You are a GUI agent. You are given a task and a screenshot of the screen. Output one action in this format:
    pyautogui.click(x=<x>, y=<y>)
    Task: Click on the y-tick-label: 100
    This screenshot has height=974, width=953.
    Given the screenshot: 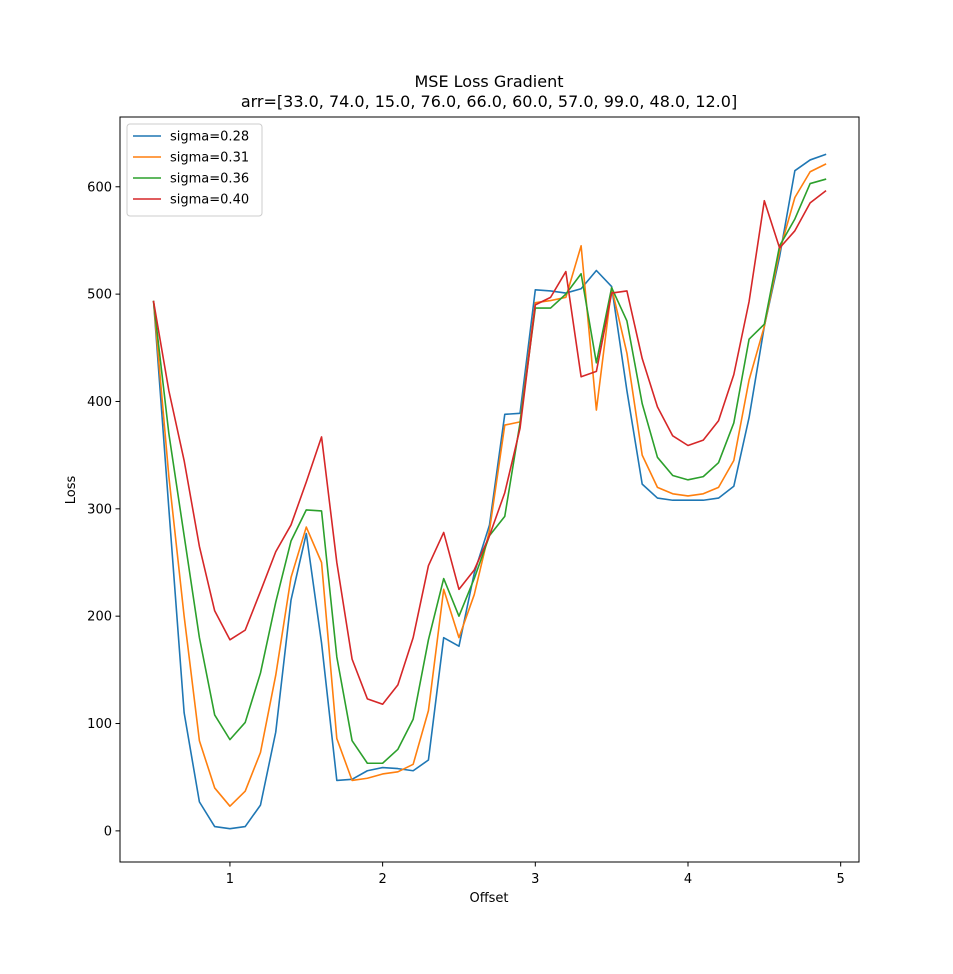 What is the action you would take?
    pyautogui.click(x=99, y=724)
    